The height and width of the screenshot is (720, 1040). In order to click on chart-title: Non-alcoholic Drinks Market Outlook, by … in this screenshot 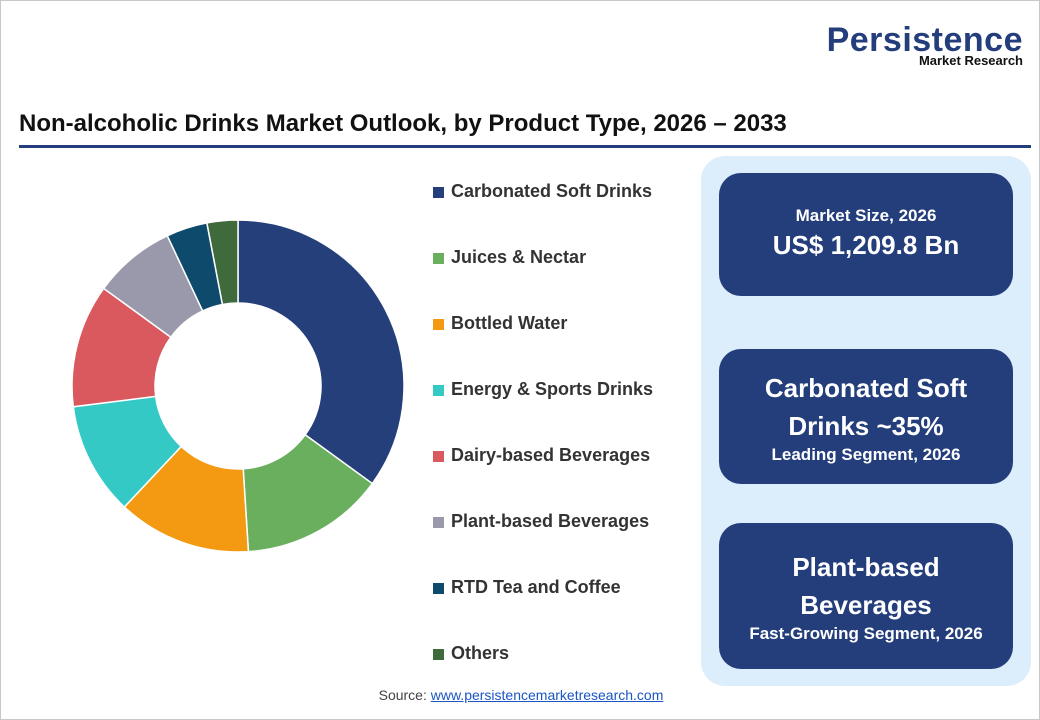, I will do `click(403, 123)`.